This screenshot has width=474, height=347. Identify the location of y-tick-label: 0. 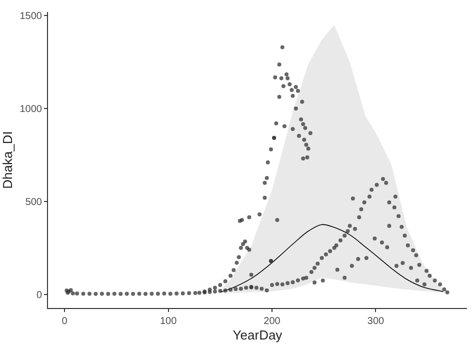
(39, 295).